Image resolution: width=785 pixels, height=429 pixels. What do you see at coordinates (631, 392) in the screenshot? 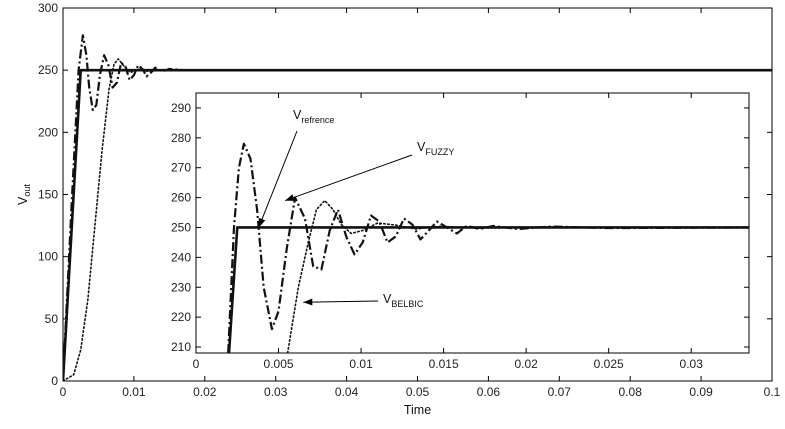
I see `x-tick-label: 0.08` at bounding box center [631, 392].